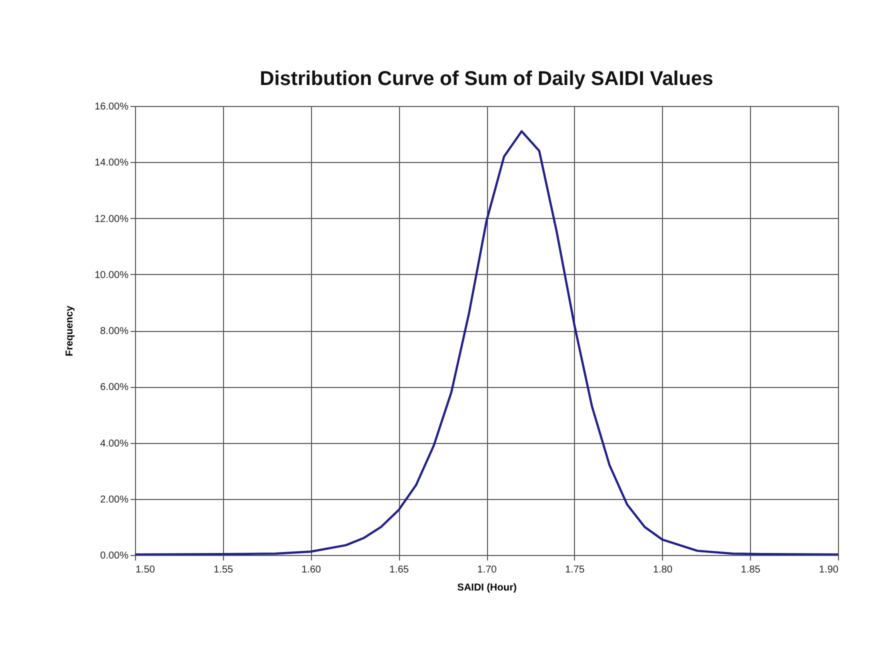 This screenshot has width=878, height=645. What do you see at coordinates (114, 556) in the screenshot?
I see `y-tick-label: 0.00%` at bounding box center [114, 556].